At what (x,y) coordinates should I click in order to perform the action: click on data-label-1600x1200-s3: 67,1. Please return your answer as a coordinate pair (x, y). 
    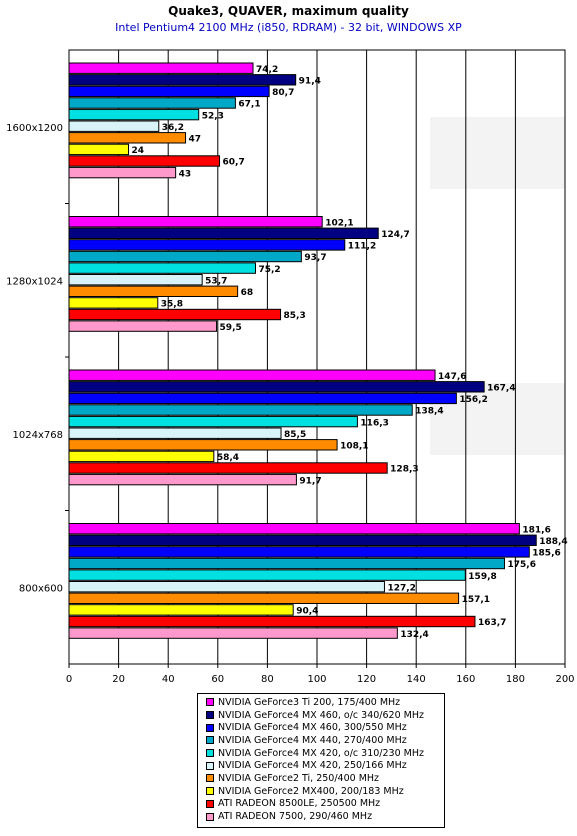
    Looking at the image, I should click on (249, 105).